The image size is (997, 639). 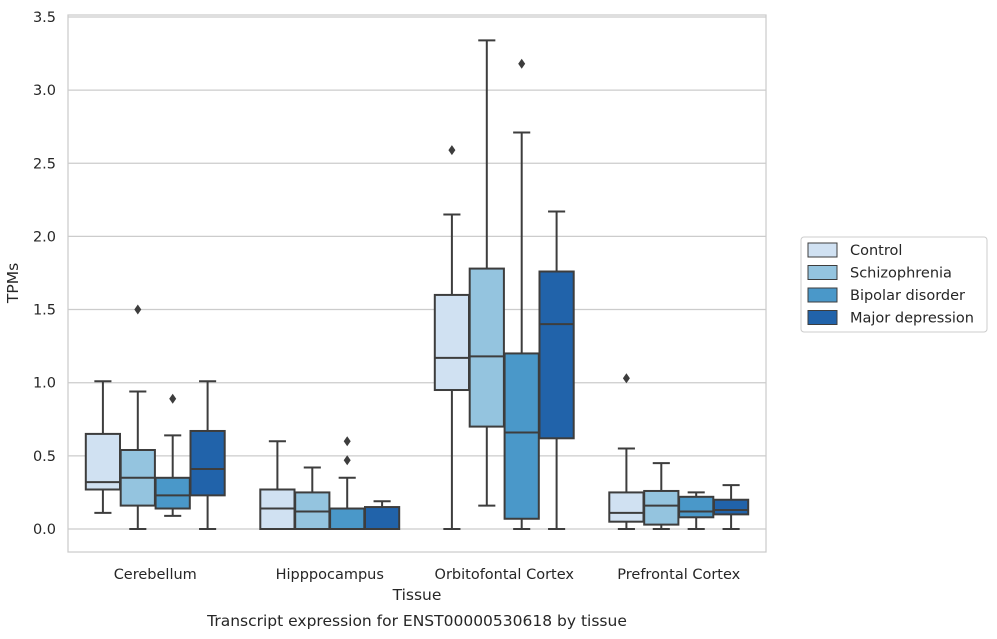 I want to click on y-tick-label: 1.0, so click(x=44, y=384).